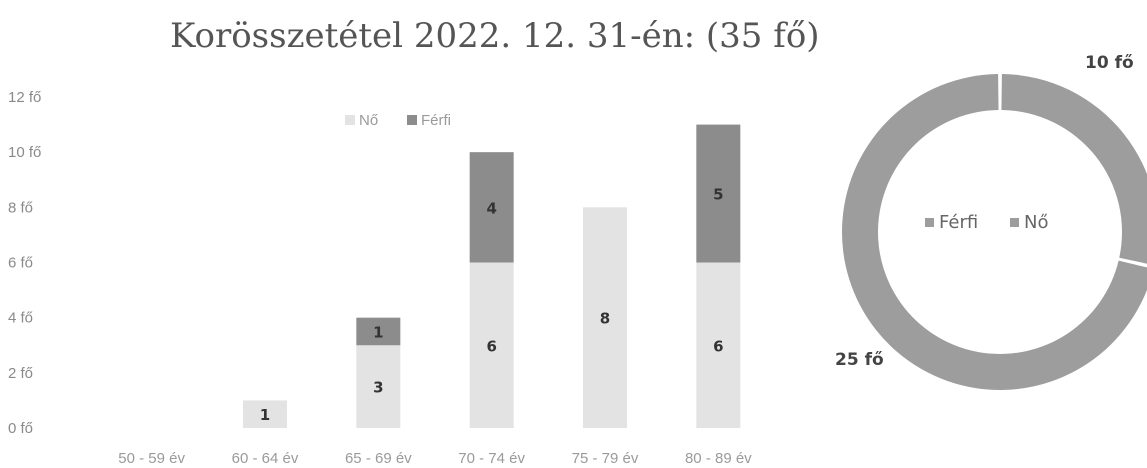 The image size is (1147, 468). Describe the element at coordinates (718, 458) in the screenshot. I see `x-tick-label: 80 - 89 év` at that location.